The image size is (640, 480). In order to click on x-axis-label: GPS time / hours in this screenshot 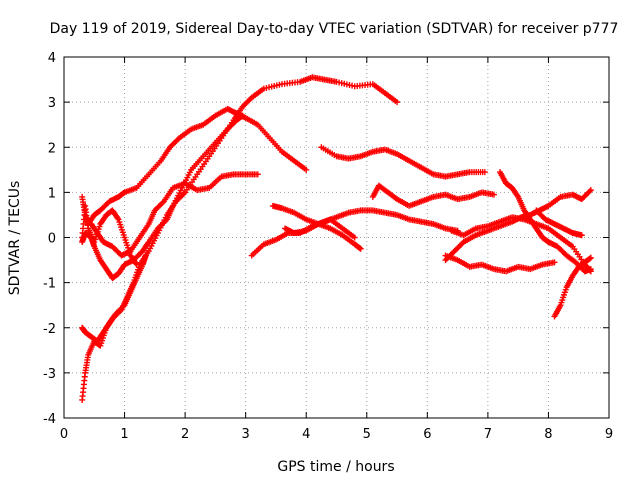, I will do `click(335, 467)`.